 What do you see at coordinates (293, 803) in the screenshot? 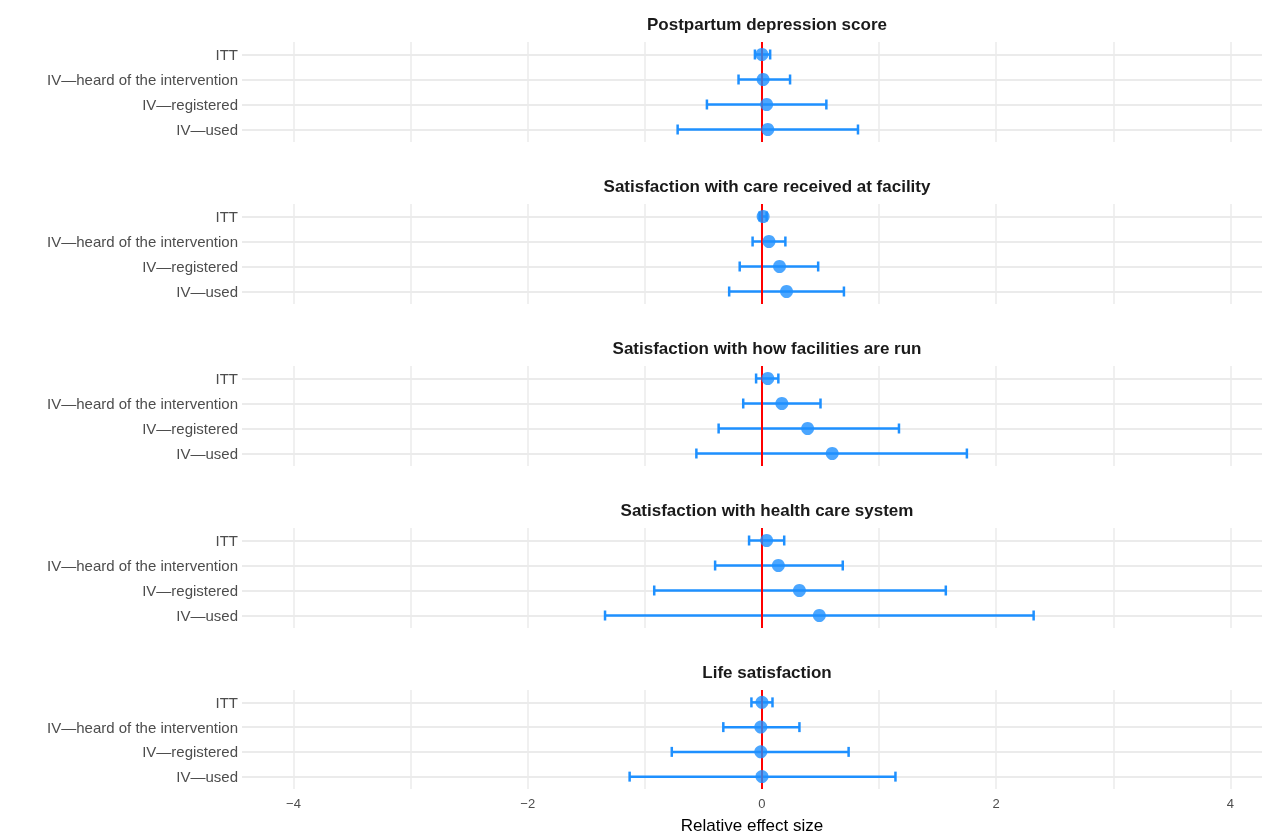
I see `x-tick-label: −4` at bounding box center [293, 803].